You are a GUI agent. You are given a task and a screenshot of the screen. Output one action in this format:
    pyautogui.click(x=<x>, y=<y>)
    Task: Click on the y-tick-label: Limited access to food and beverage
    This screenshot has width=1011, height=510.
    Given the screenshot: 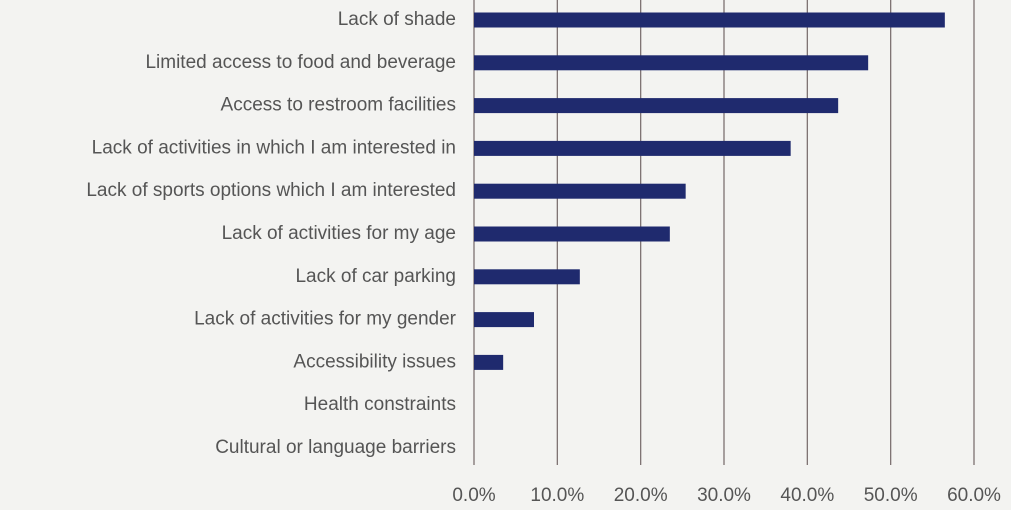 What is the action you would take?
    pyautogui.click(x=300, y=62)
    